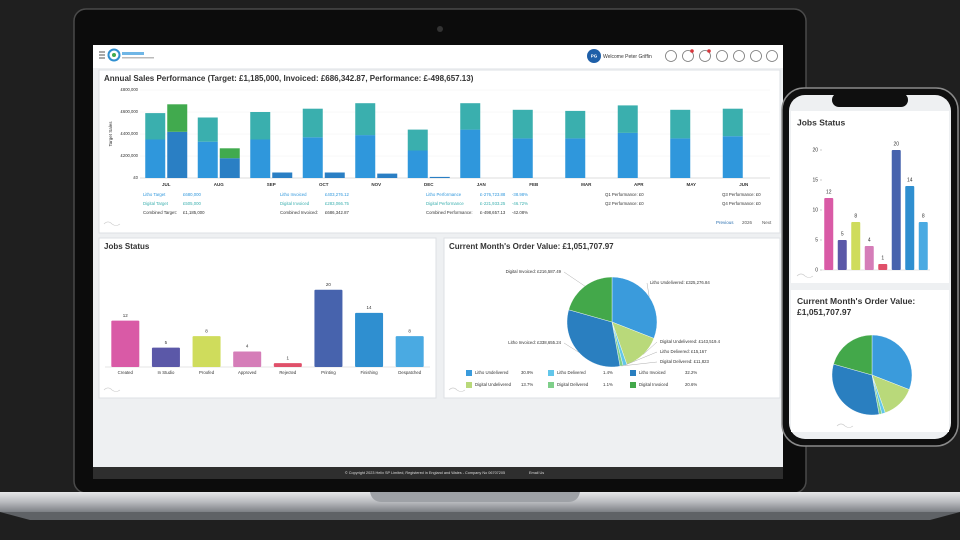 Image resolution: width=960 pixels, height=540 pixels. I want to click on summary-label: Combined Performance:, so click(449, 212).